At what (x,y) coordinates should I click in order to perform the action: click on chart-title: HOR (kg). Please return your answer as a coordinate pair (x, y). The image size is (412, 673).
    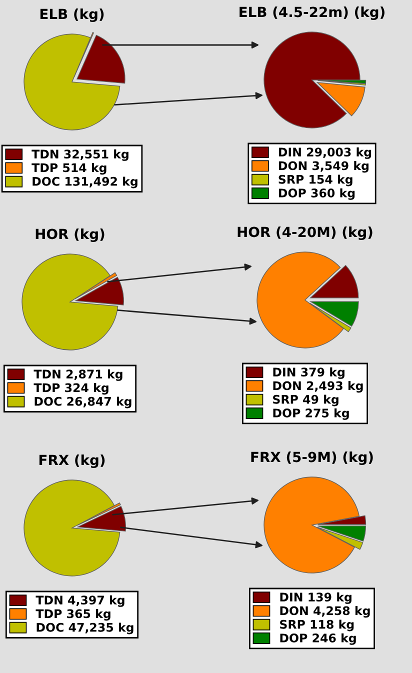
    Looking at the image, I should click on (70, 235).